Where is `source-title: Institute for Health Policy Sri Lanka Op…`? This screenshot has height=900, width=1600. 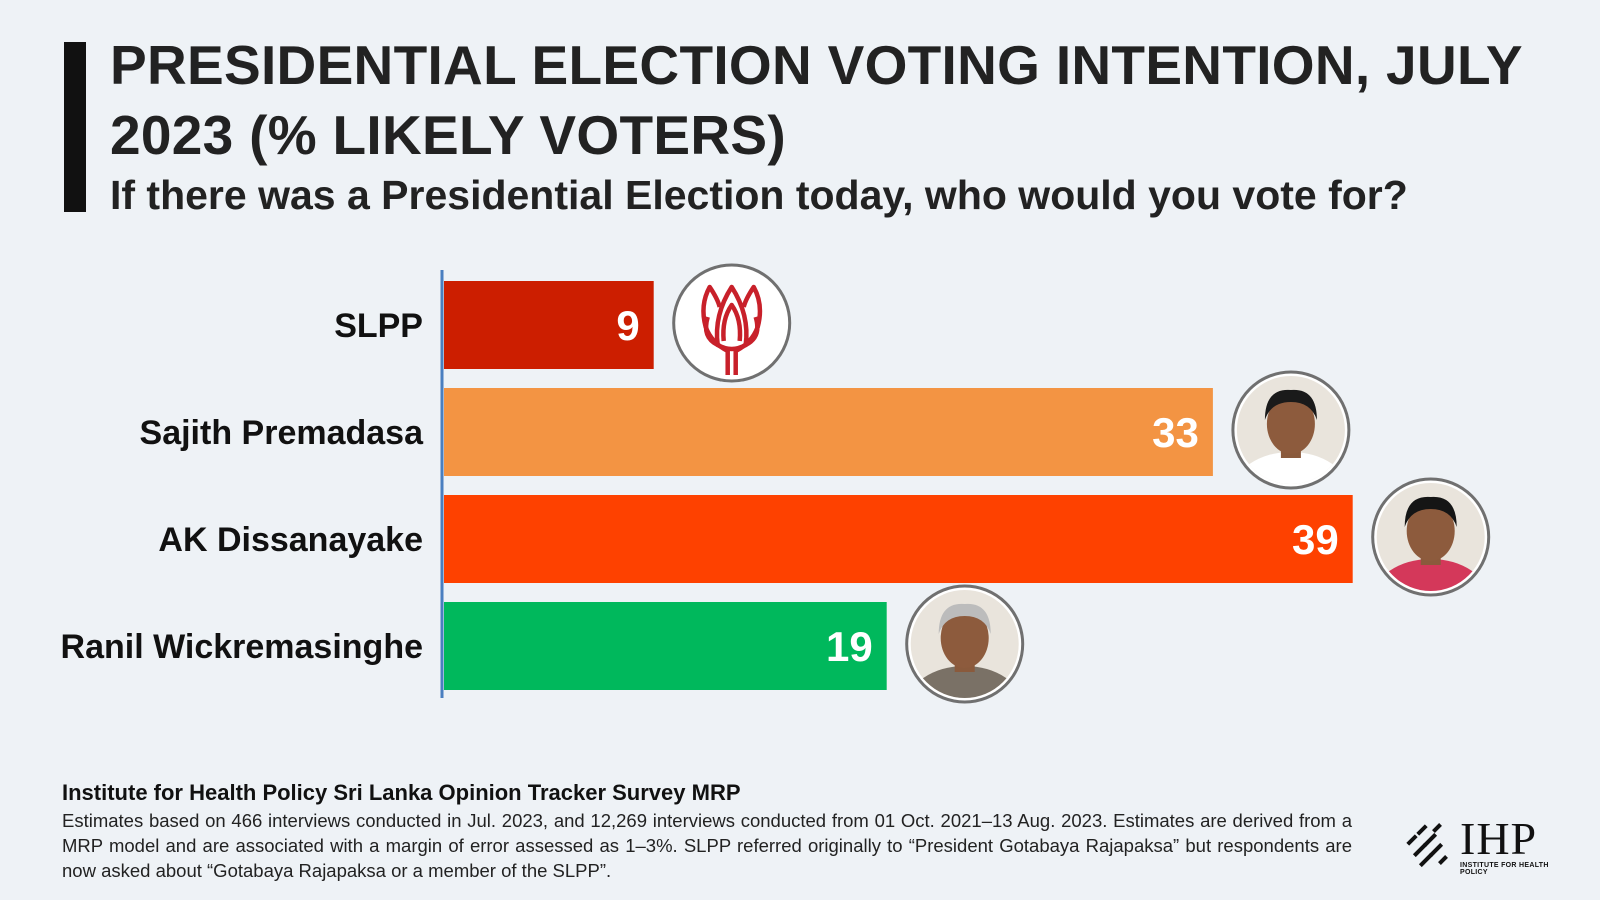 source-title: Institute for Health Policy Sri Lanka Op… is located at coordinates (401, 792).